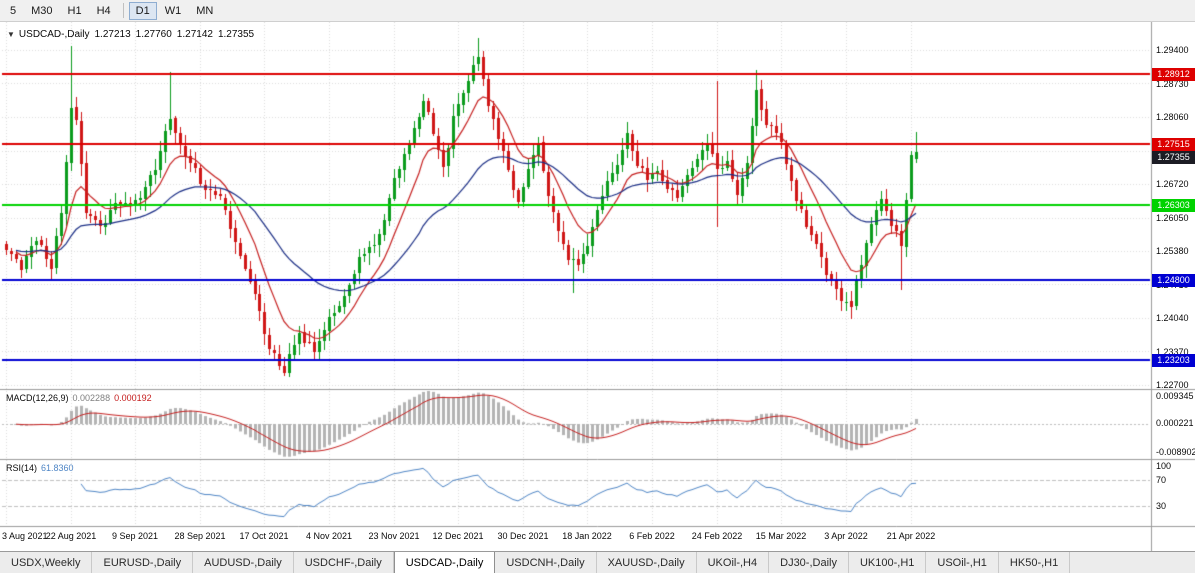 This screenshot has width=1195, height=573. What do you see at coordinates (652, 536) in the screenshot?
I see `date-axis-label: 6 Feb 2022` at bounding box center [652, 536].